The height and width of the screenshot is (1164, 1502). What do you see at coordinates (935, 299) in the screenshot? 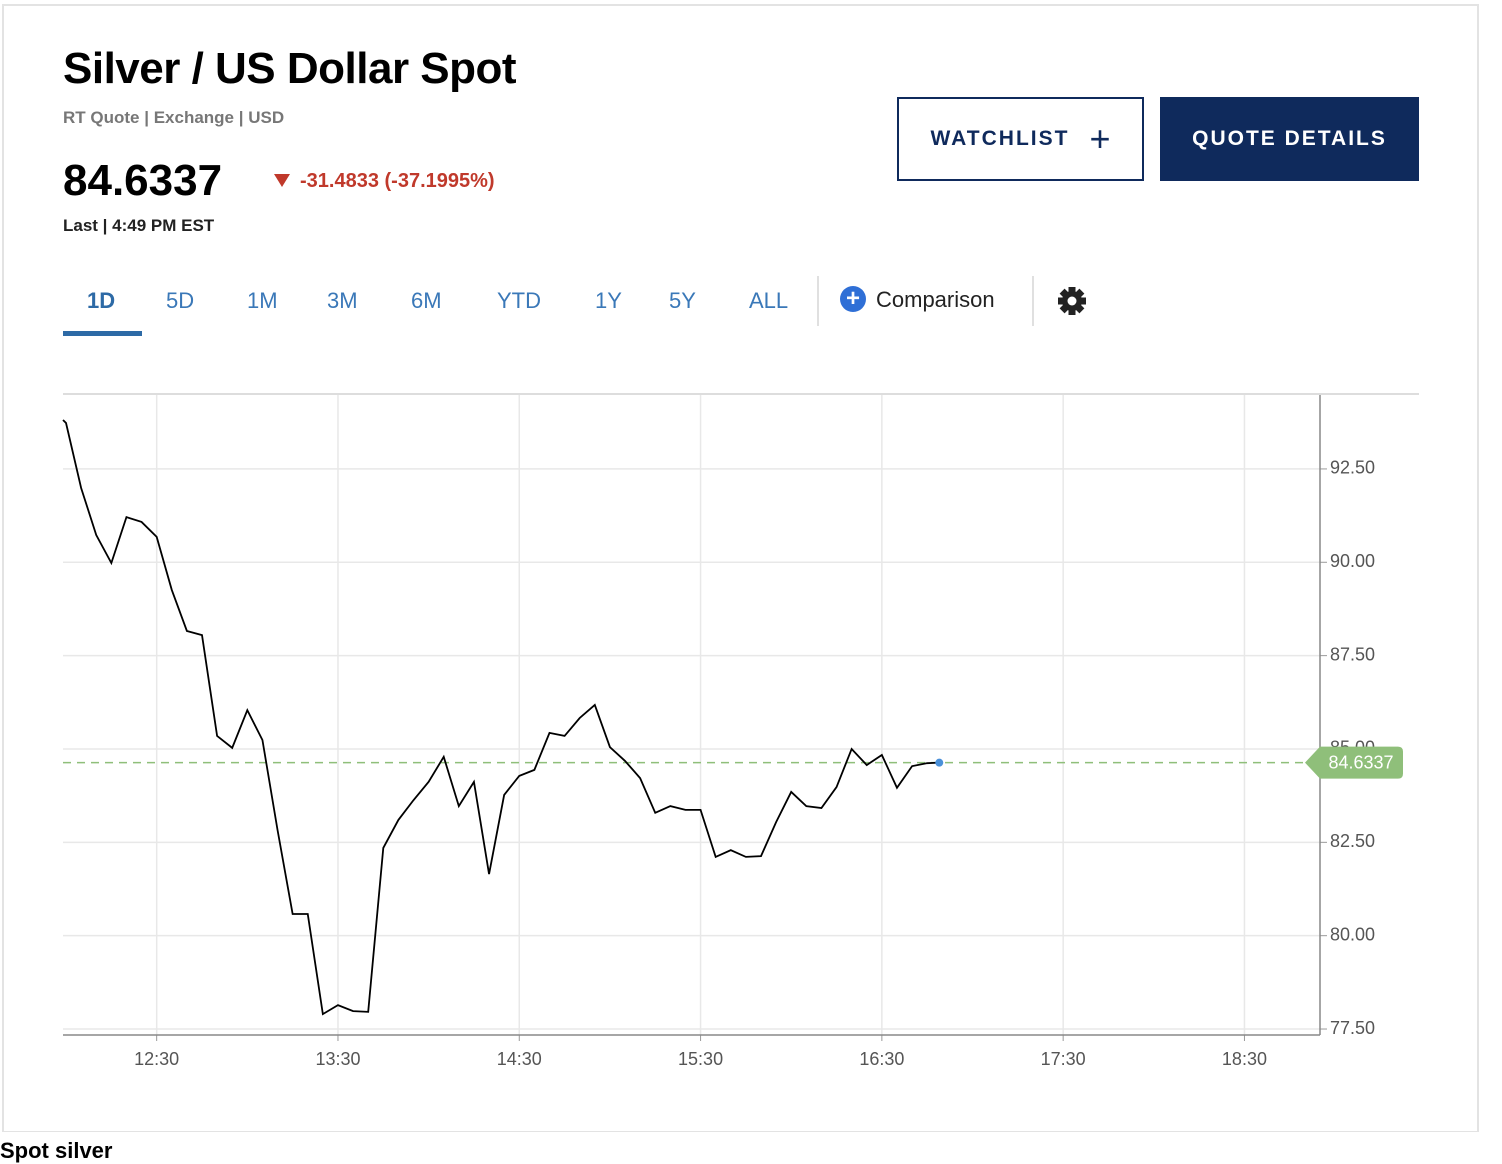
I see `comparison-button: Comparison` at bounding box center [935, 299].